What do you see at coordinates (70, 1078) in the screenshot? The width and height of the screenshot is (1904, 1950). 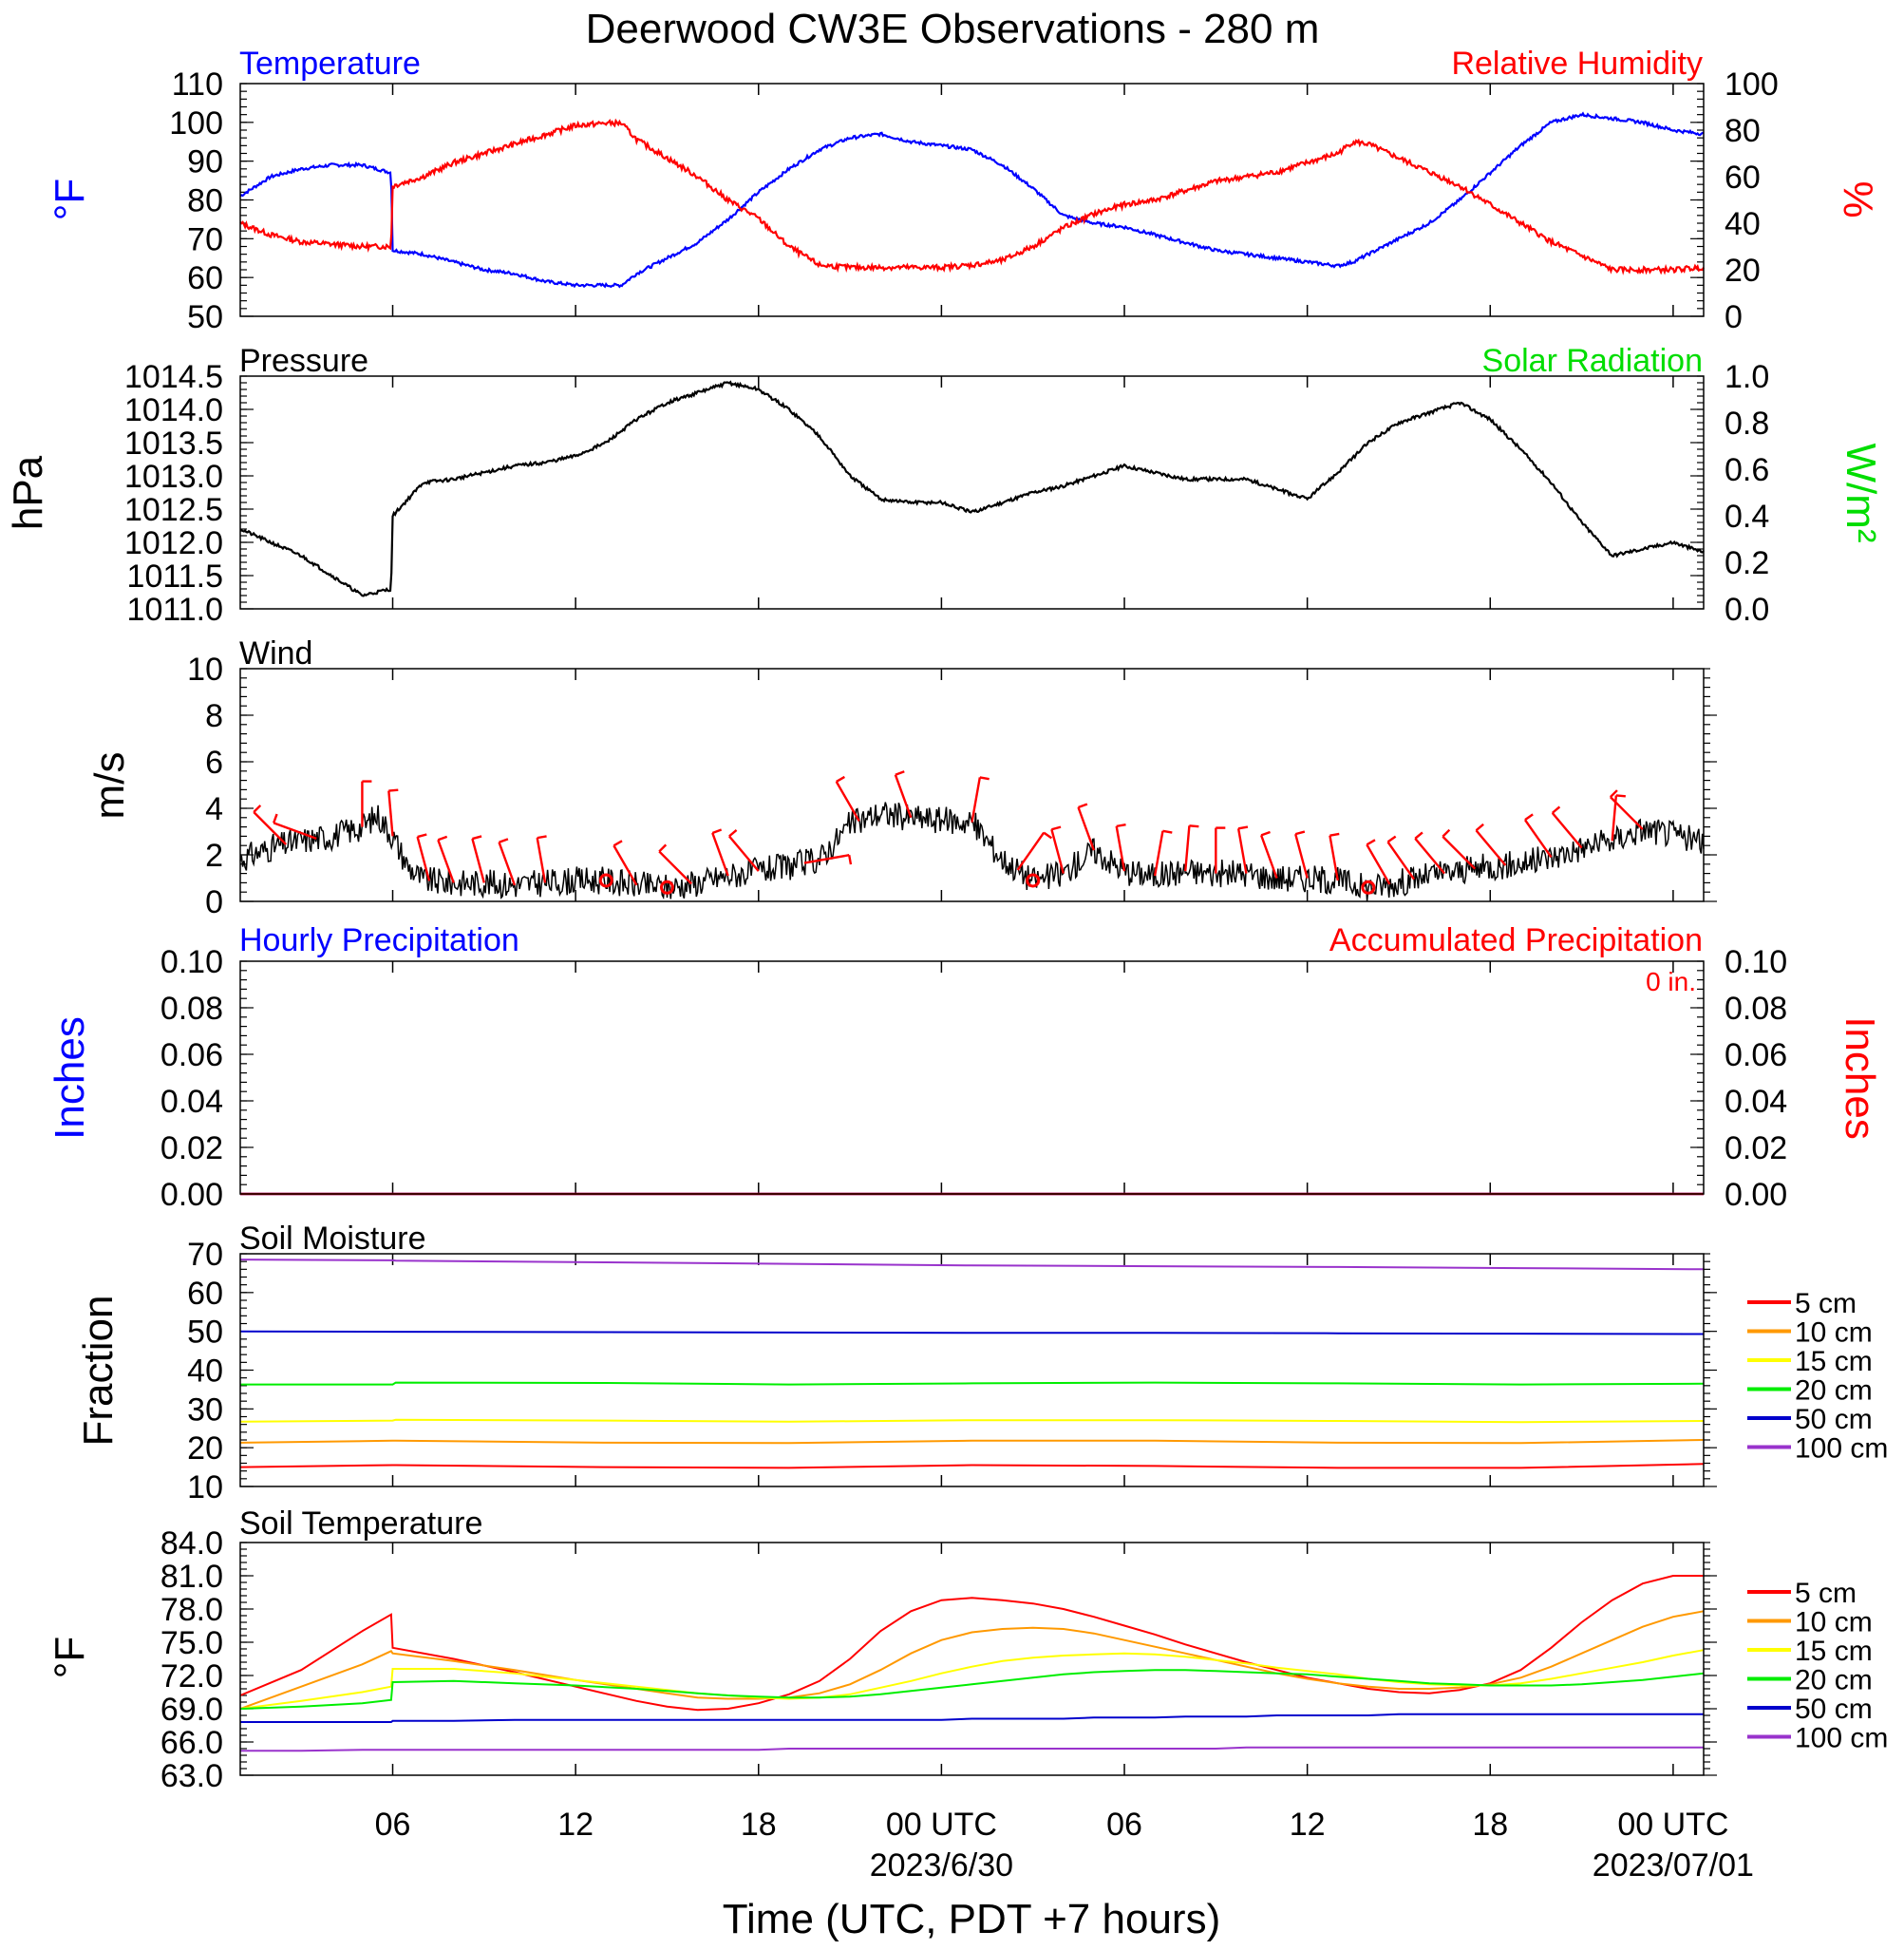 I see `hourly-precip-unit: Inches` at bounding box center [70, 1078].